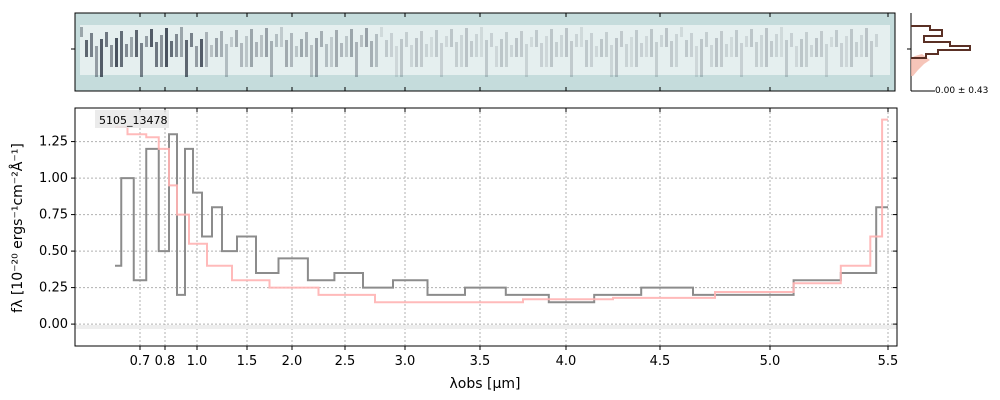 The width and height of the screenshot is (1000, 400). I want to click on spectrum-2d-trace, so click(485, 50).